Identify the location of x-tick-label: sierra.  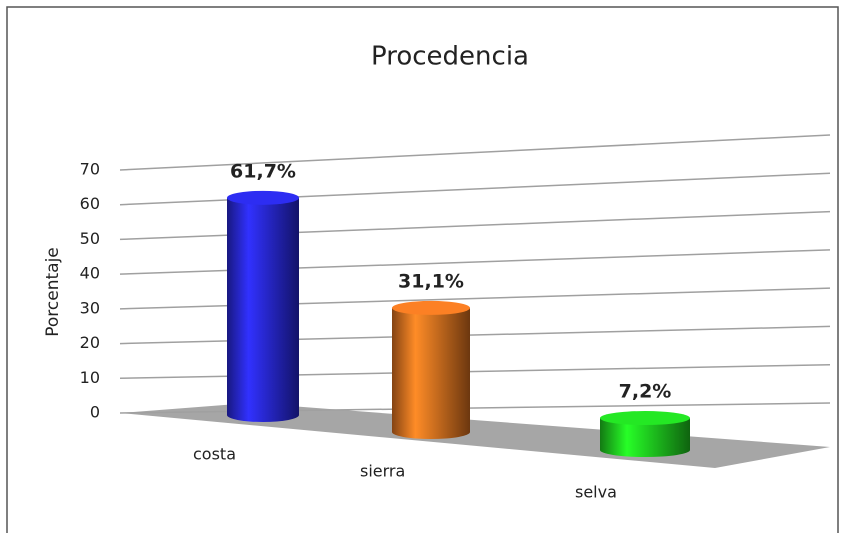
(382, 471).